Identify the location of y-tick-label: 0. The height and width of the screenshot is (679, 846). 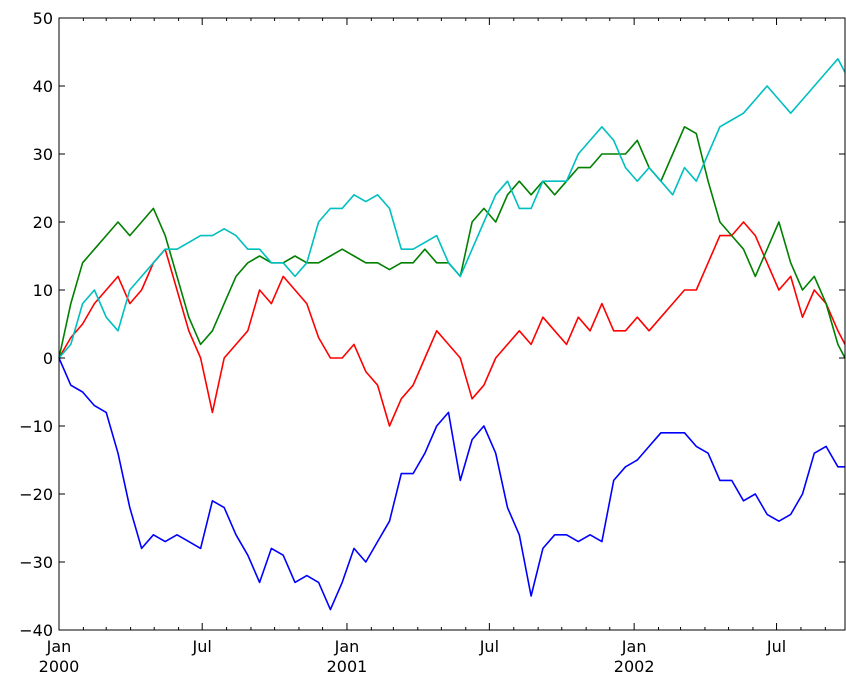
(48, 358).